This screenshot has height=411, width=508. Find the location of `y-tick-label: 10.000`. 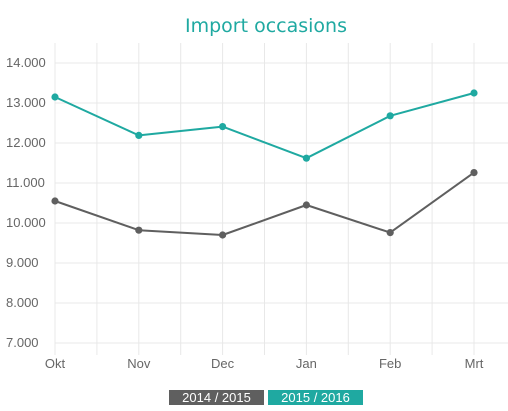

y-tick-label: 10.000 is located at coordinates (26, 222).